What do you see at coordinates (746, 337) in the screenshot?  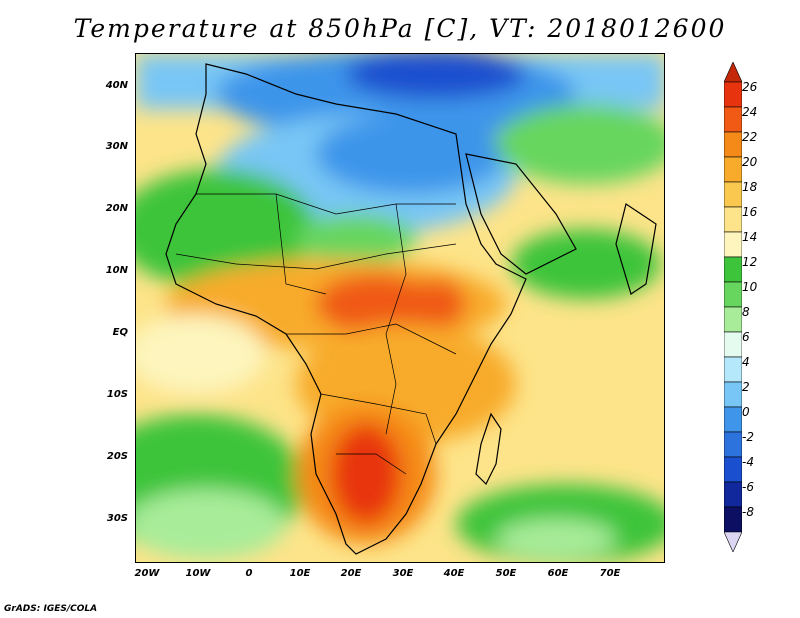 I see `colorbar-label: 6` at bounding box center [746, 337].